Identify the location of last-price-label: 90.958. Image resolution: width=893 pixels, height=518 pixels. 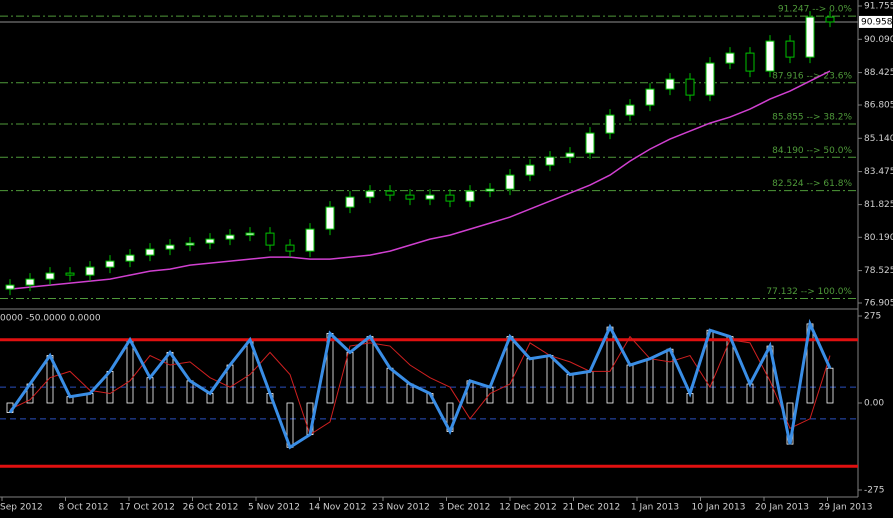
(877, 22).